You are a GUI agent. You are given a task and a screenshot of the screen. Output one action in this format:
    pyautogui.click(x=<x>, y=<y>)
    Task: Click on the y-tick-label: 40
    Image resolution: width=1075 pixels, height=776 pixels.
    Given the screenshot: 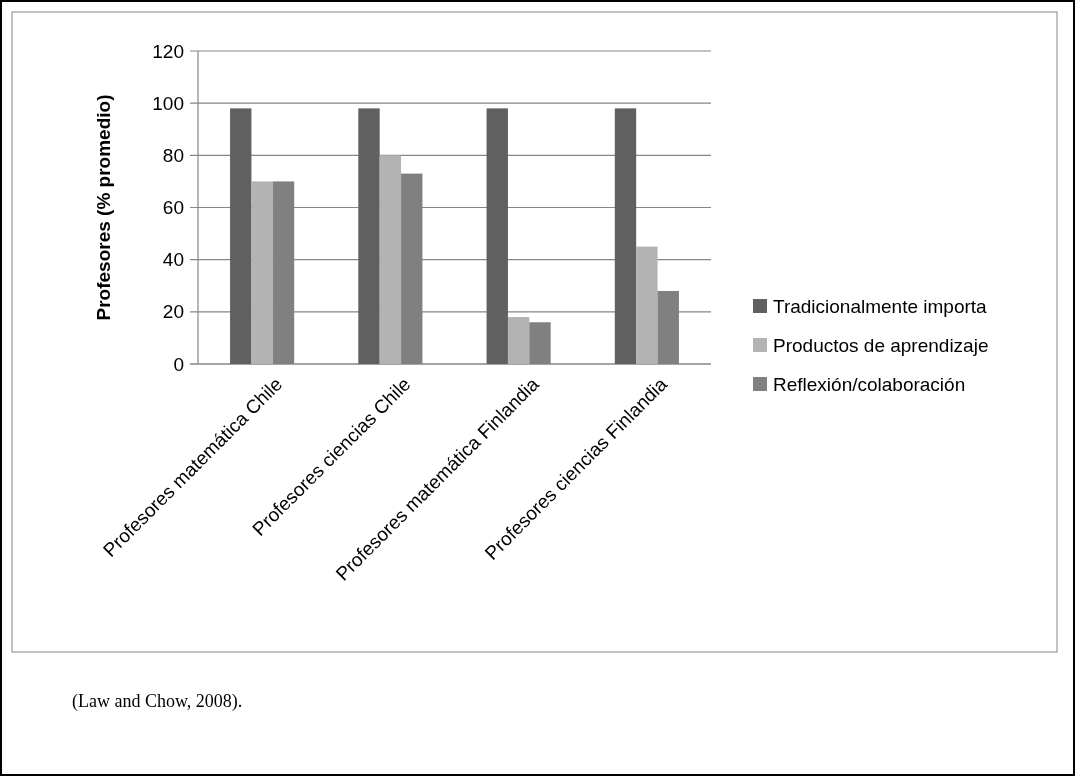 What is the action you would take?
    pyautogui.click(x=173, y=260)
    